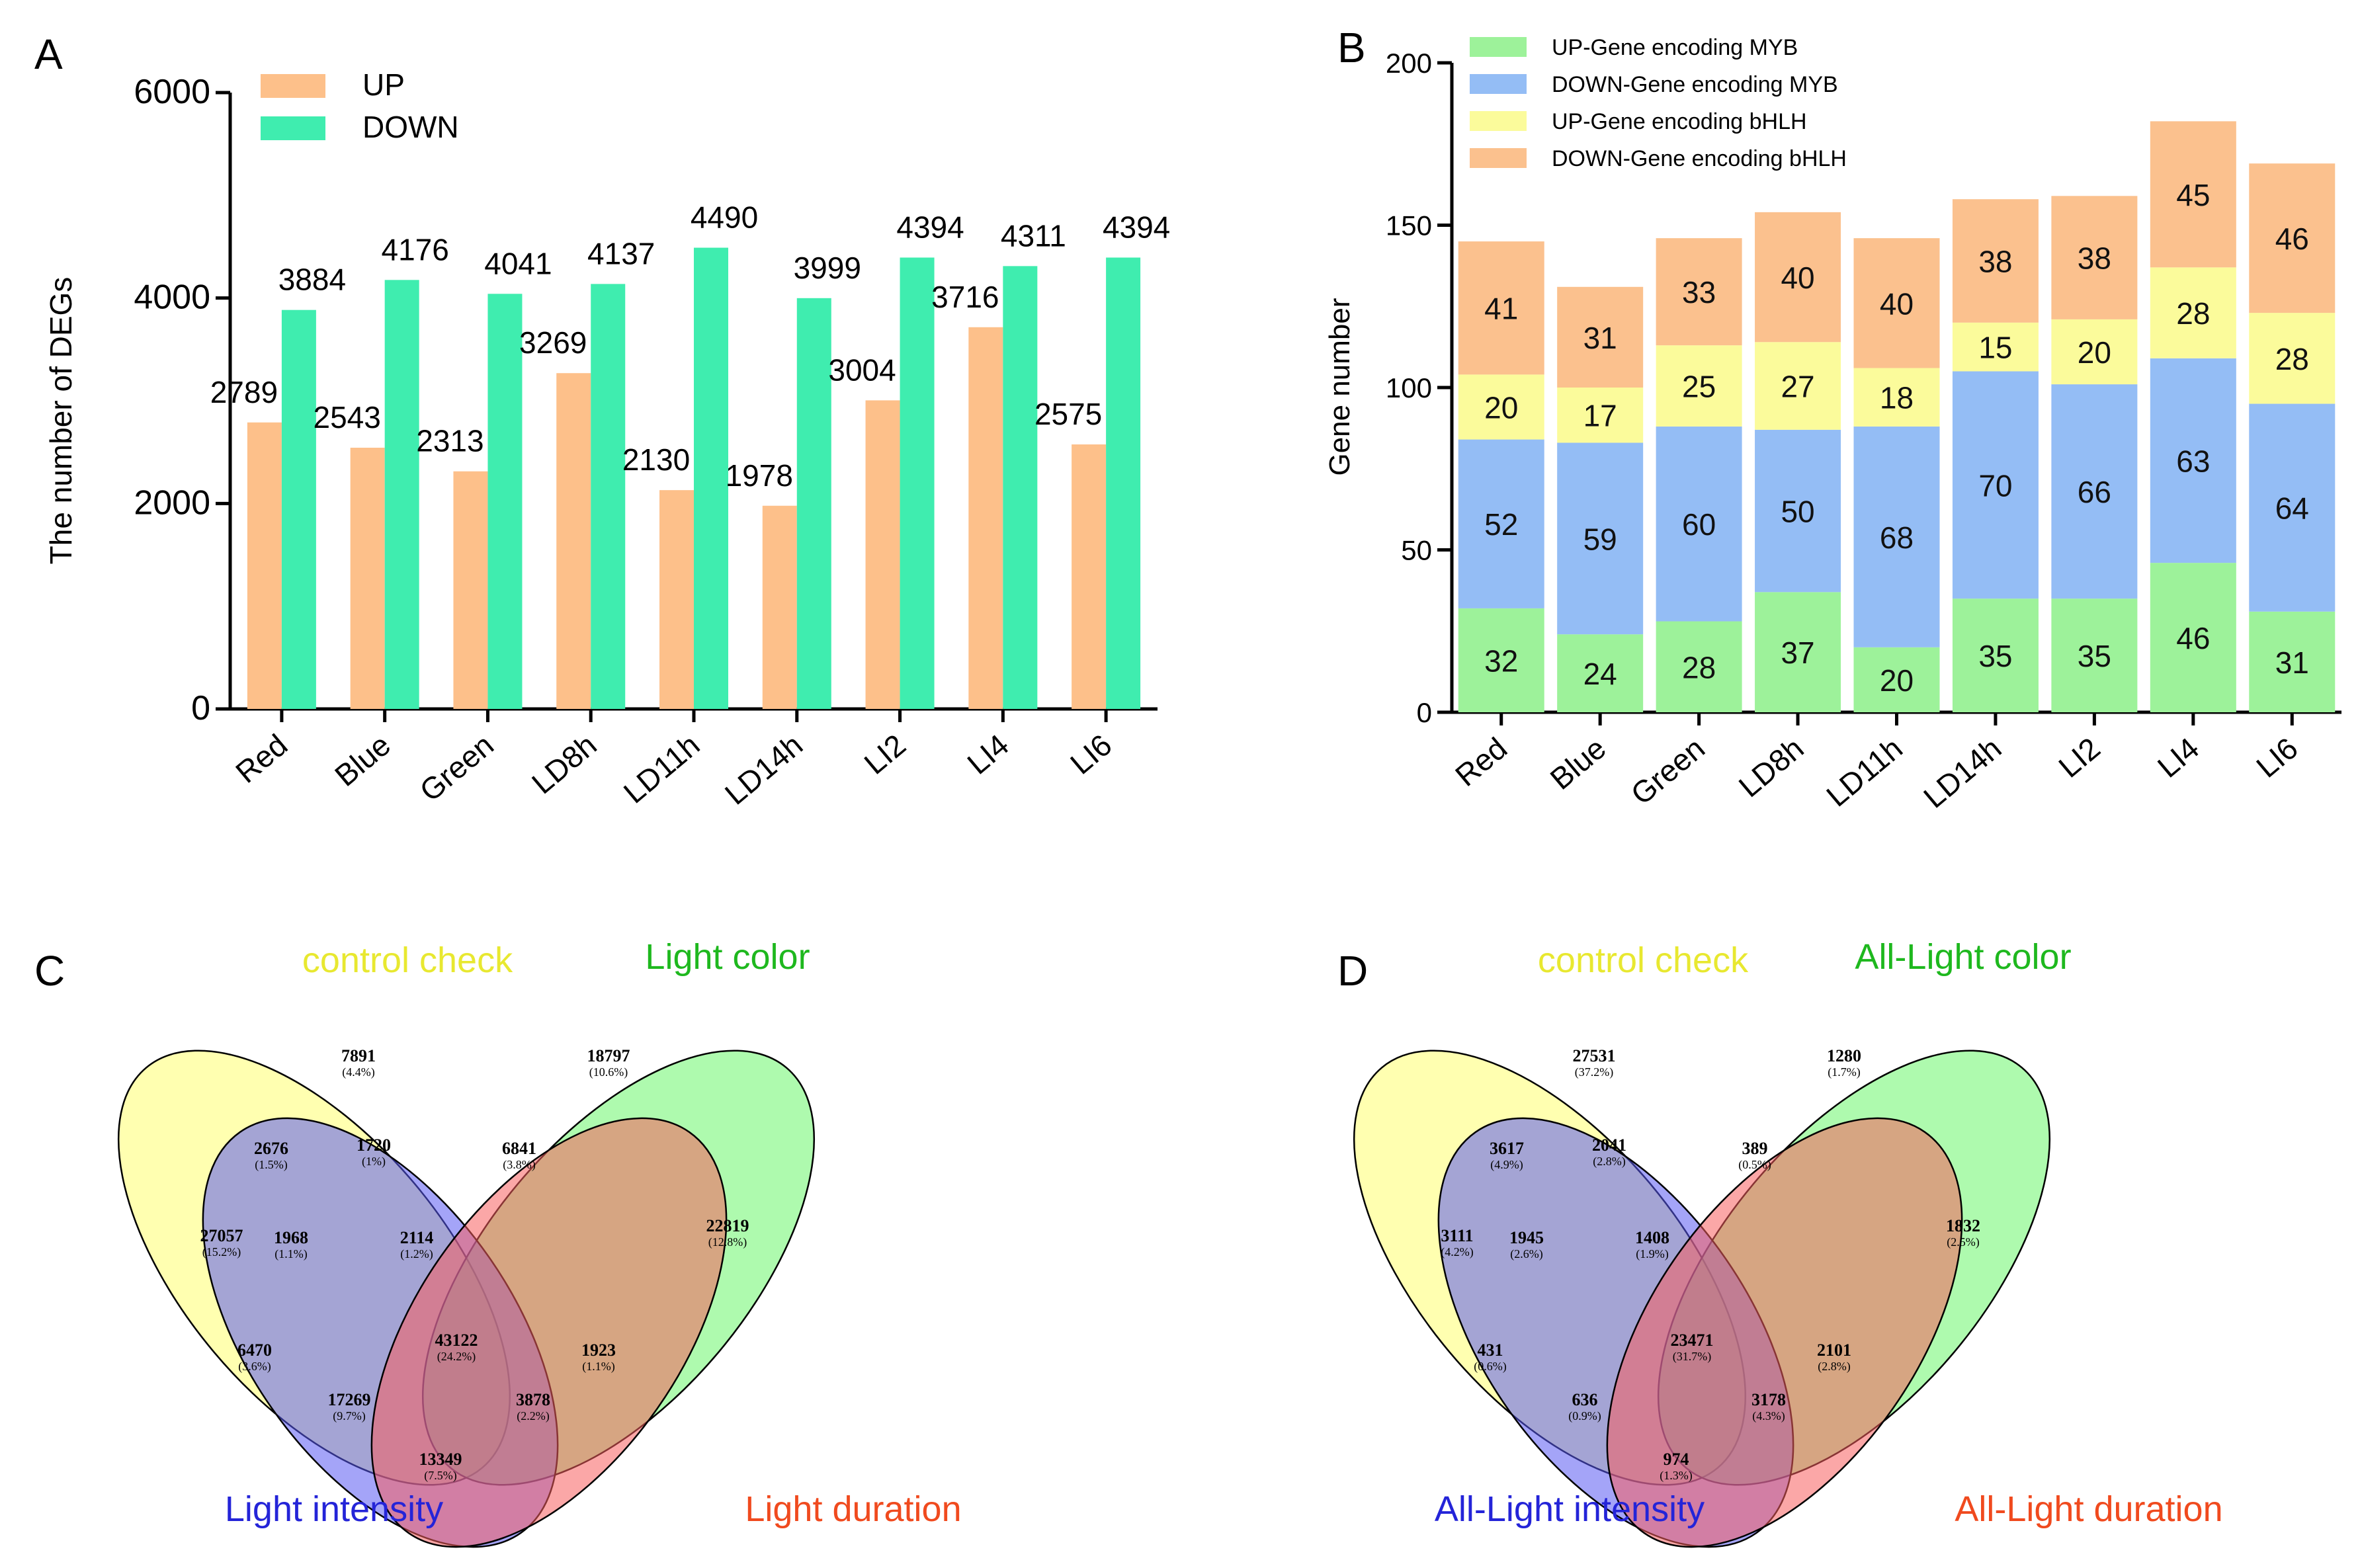 The height and width of the screenshot is (1568, 2360). Describe the element at coordinates (608, 1072) in the screenshot. I see `venn-region-percent: (10.6%)` at that location.